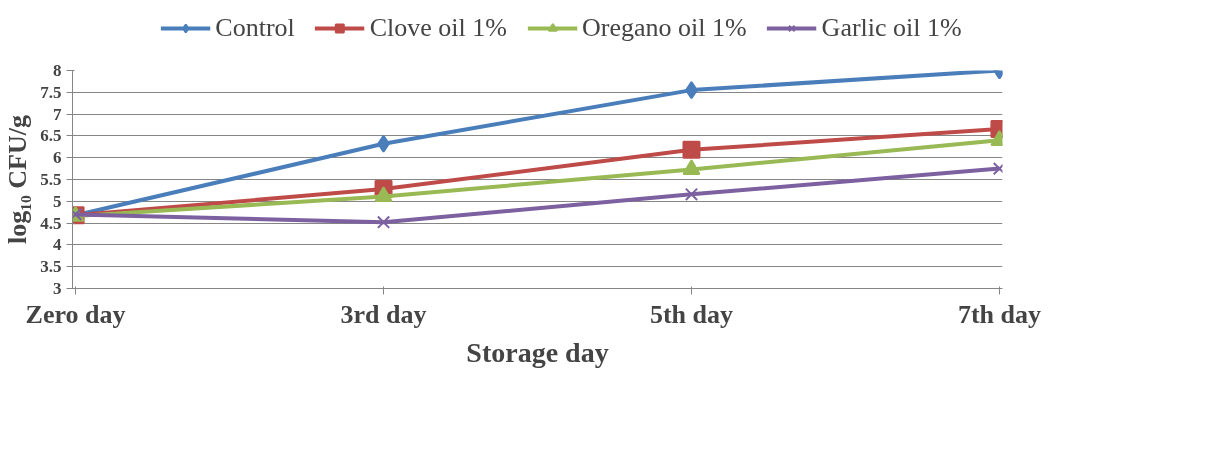 This screenshot has width=1227, height=475. Describe the element at coordinates (691, 314) in the screenshot. I see `x-tick-label: 5th day` at that location.